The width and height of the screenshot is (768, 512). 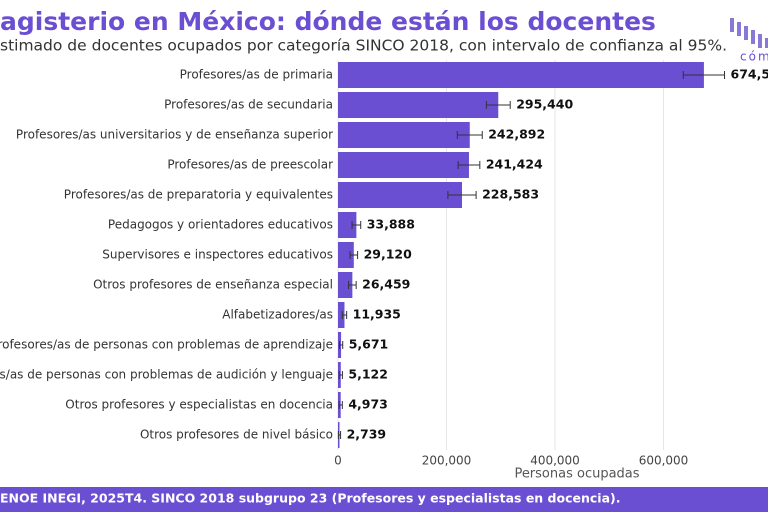 What do you see at coordinates (220, 225) in the screenshot?
I see `category-label: Pedagogos y orientadores educativos` at bounding box center [220, 225].